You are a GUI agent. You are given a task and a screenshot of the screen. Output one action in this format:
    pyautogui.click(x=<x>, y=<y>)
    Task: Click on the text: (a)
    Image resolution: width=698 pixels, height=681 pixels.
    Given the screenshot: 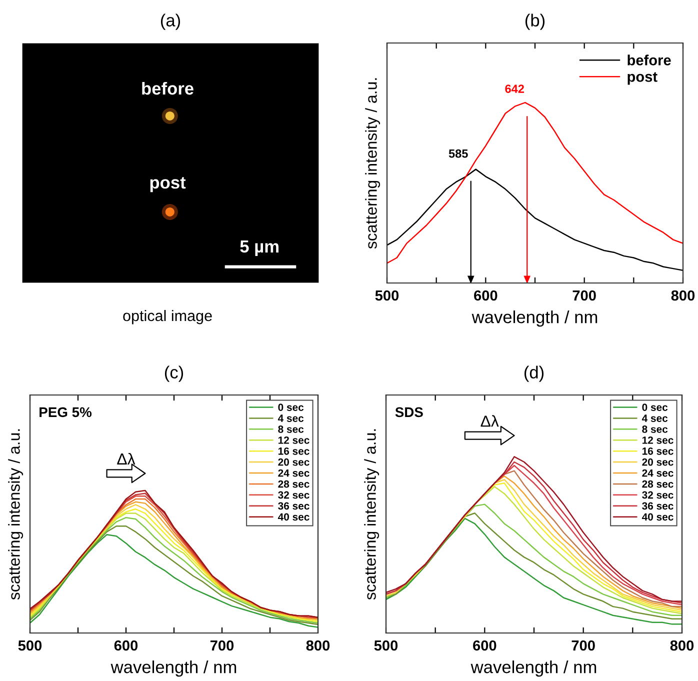 What is the action you would take?
    pyautogui.click(x=170, y=22)
    